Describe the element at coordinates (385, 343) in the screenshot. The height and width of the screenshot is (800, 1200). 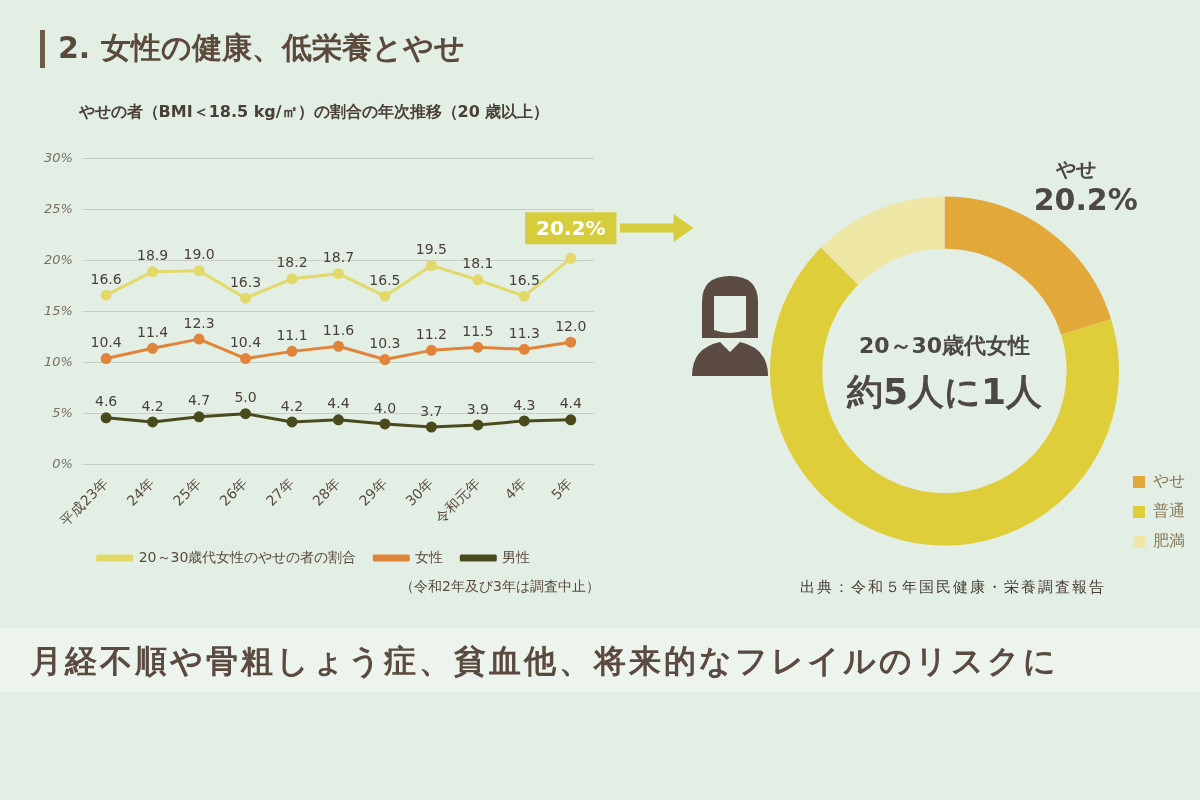
I see `data-label: 10.3` at that location.